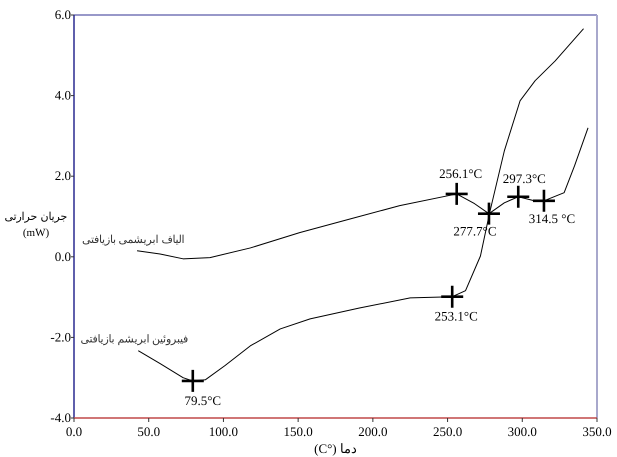 The height and width of the screenshot is (457, 617). What do you see at coordinates (62, 256) in the screenshot?
I see `y-tick-label: 0.0` at bounding box center [62, 256].